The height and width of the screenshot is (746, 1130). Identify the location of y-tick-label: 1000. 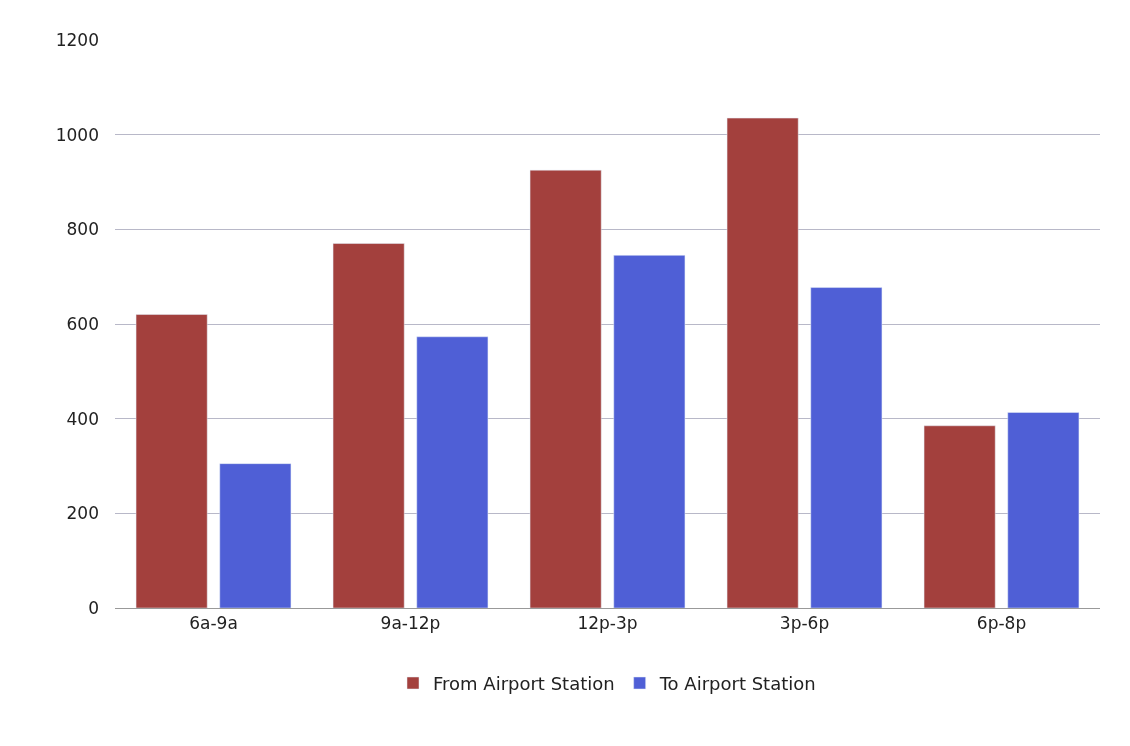
(77, 134).